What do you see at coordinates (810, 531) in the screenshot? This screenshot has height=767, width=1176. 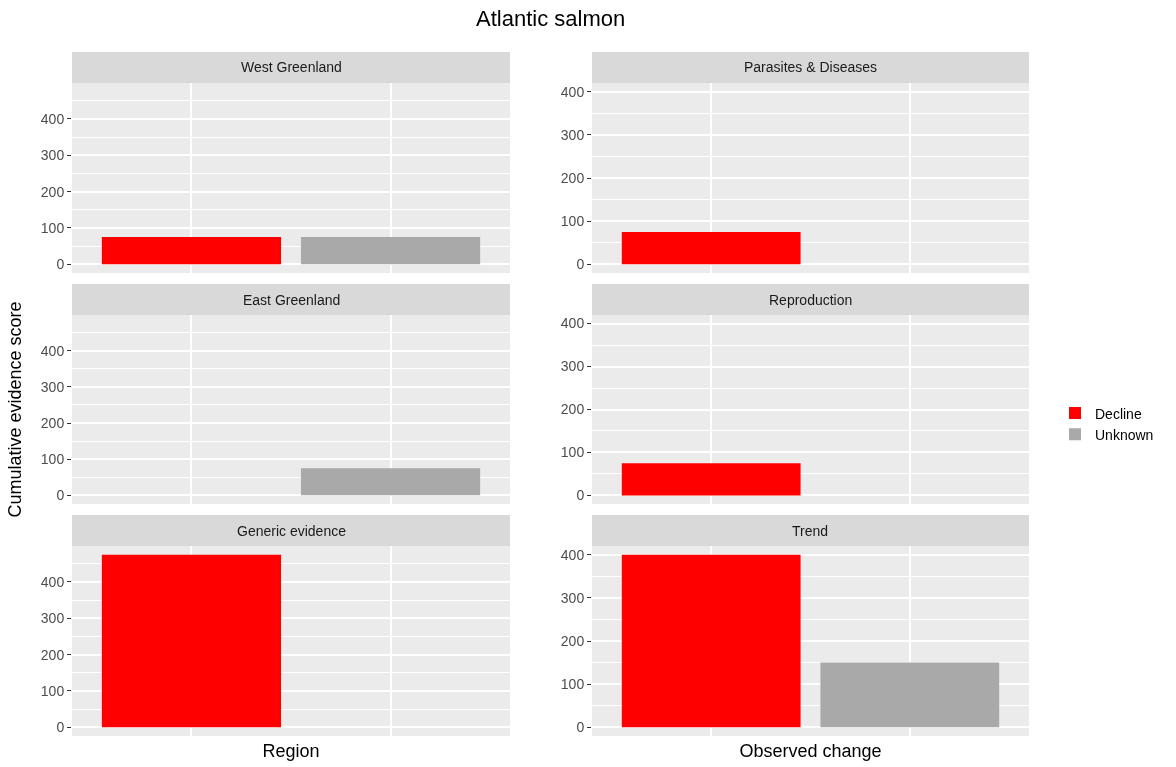 I see `chart-title: Trend` at bounding box center [810, 531].